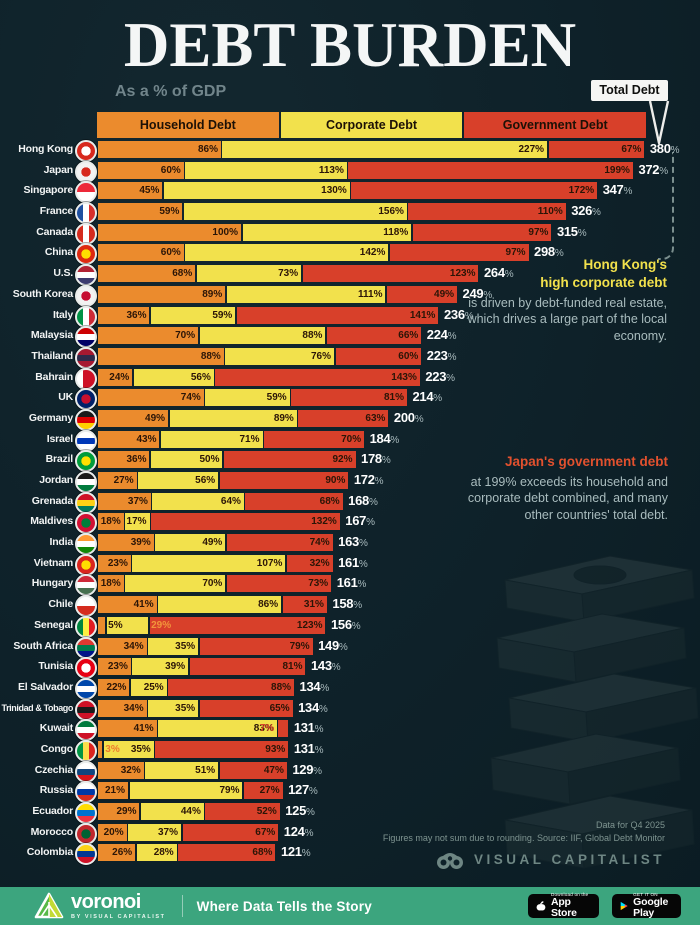 This screenshot has width=700, height=925. I want to click on total-debt-value: 214%, so click(427, 397).